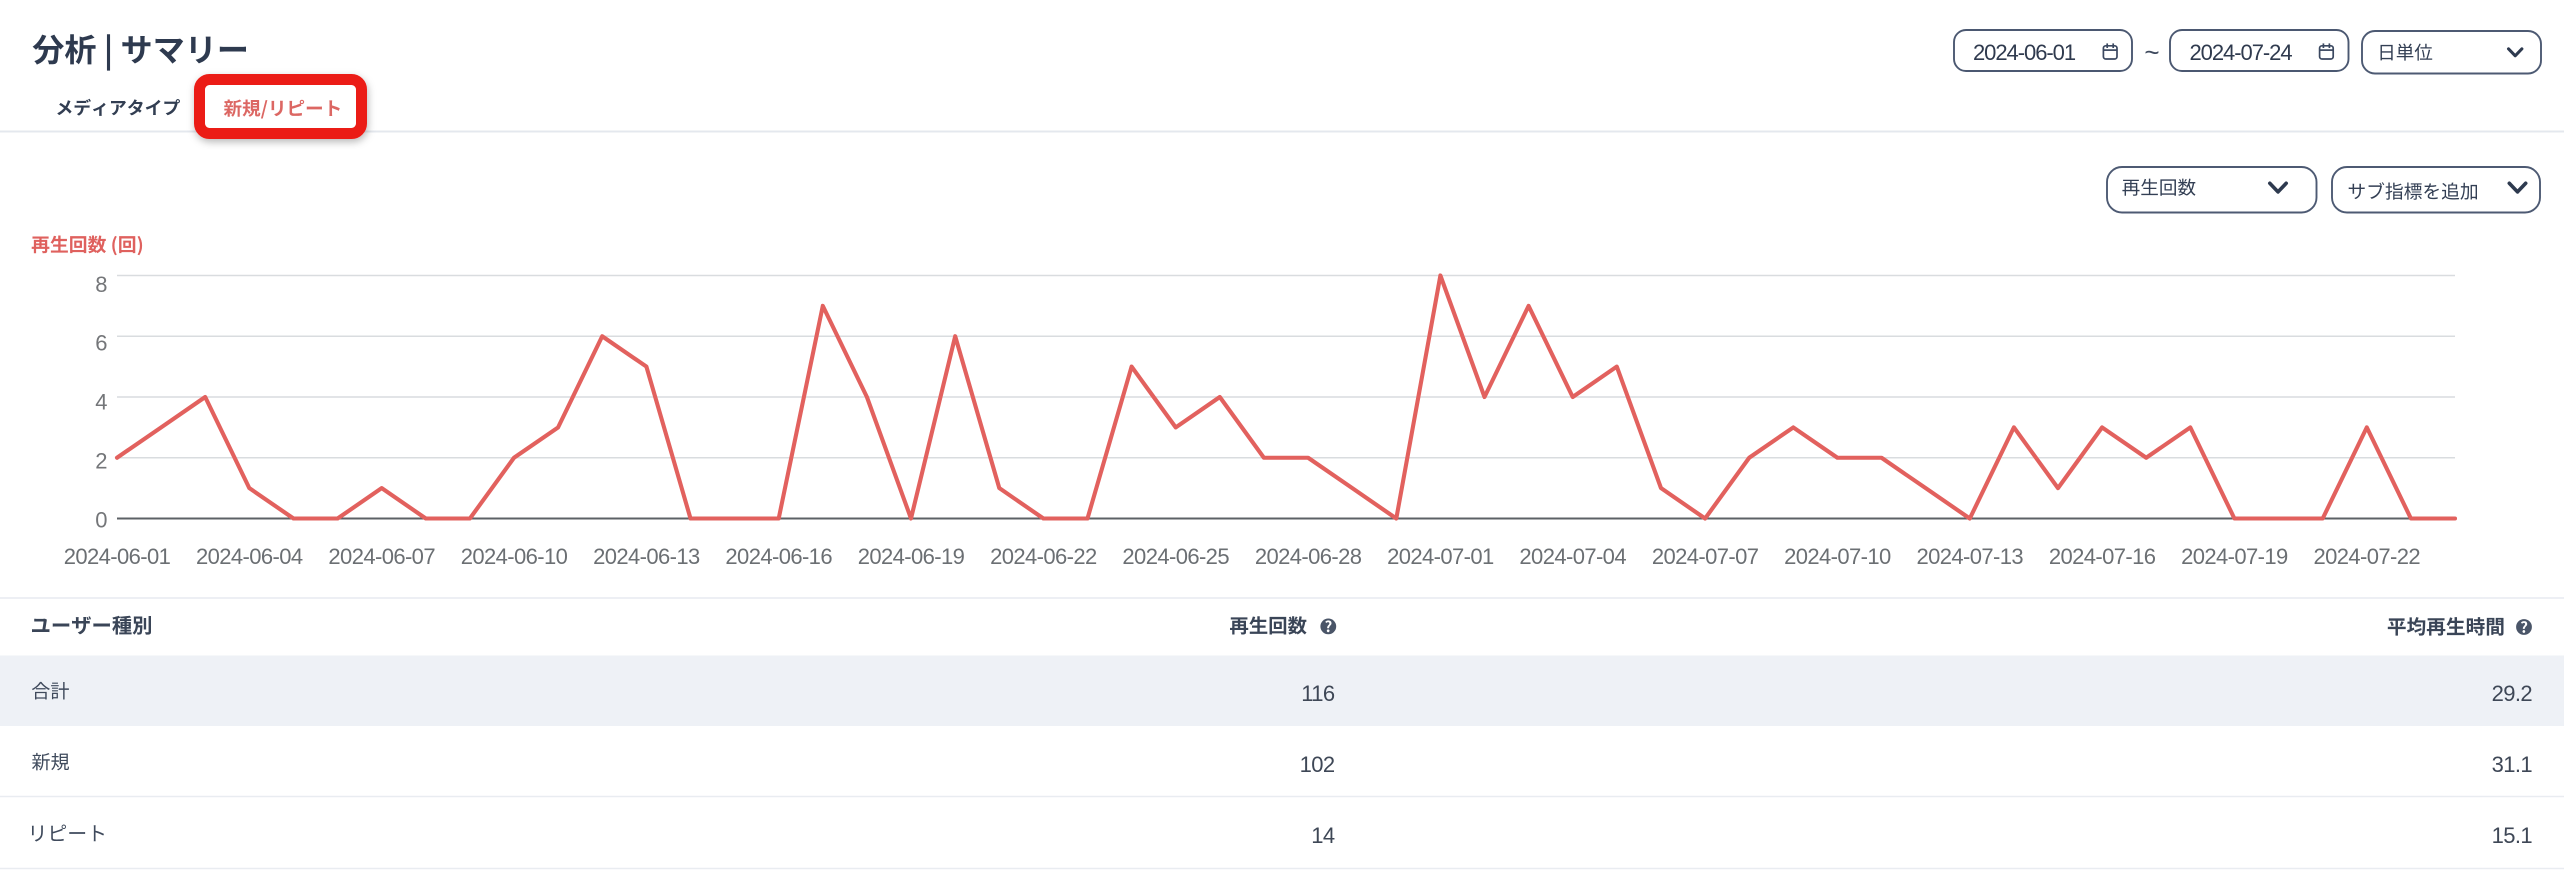 Image resolution: width=2564 pixels, height=896 pixels. I want to click on svg-text: 8, so click(101, 284).